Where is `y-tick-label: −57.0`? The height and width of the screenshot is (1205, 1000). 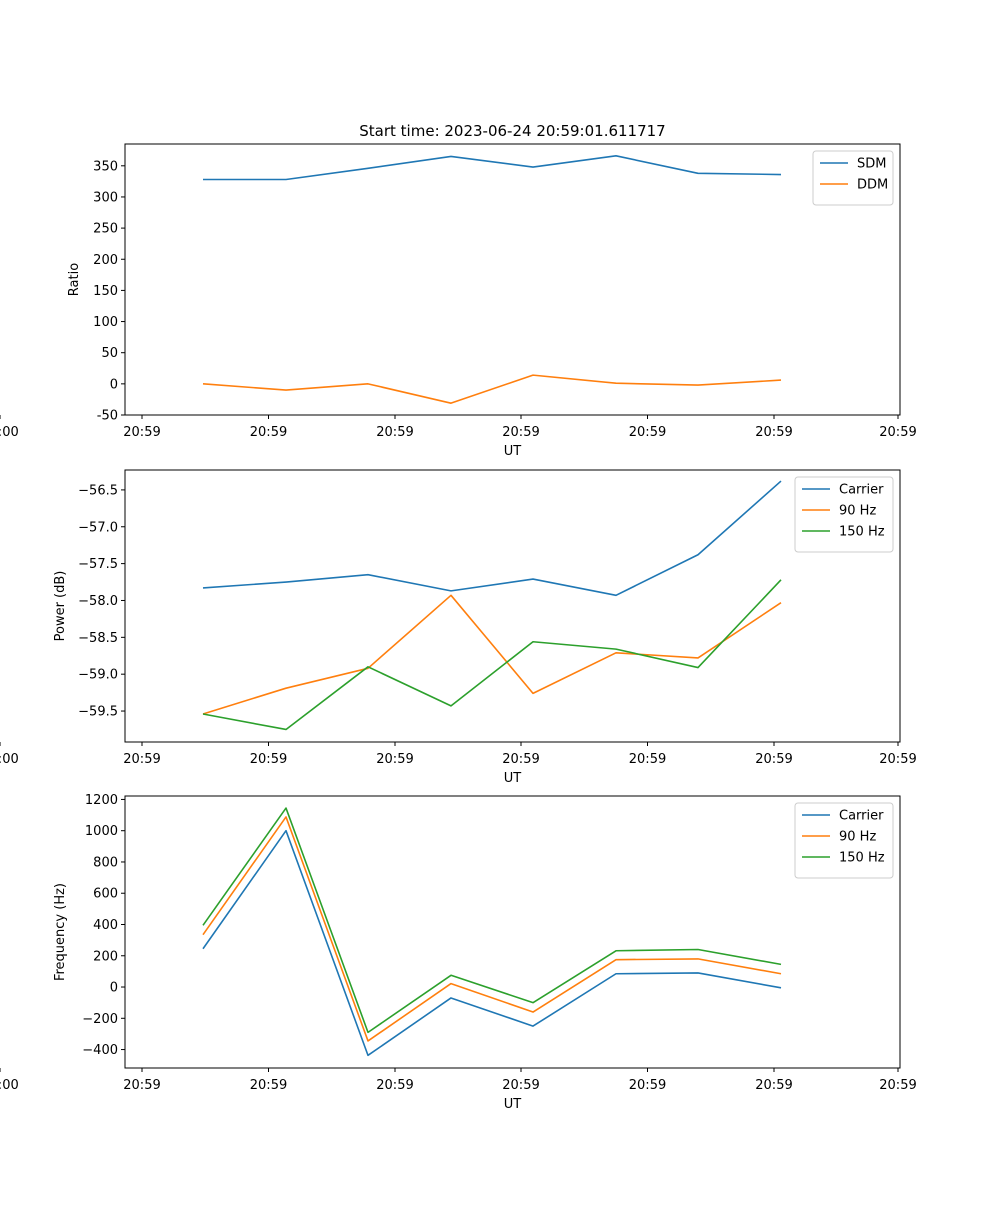
y-tick-label: −57.0 is located at coordinates (98, 527).